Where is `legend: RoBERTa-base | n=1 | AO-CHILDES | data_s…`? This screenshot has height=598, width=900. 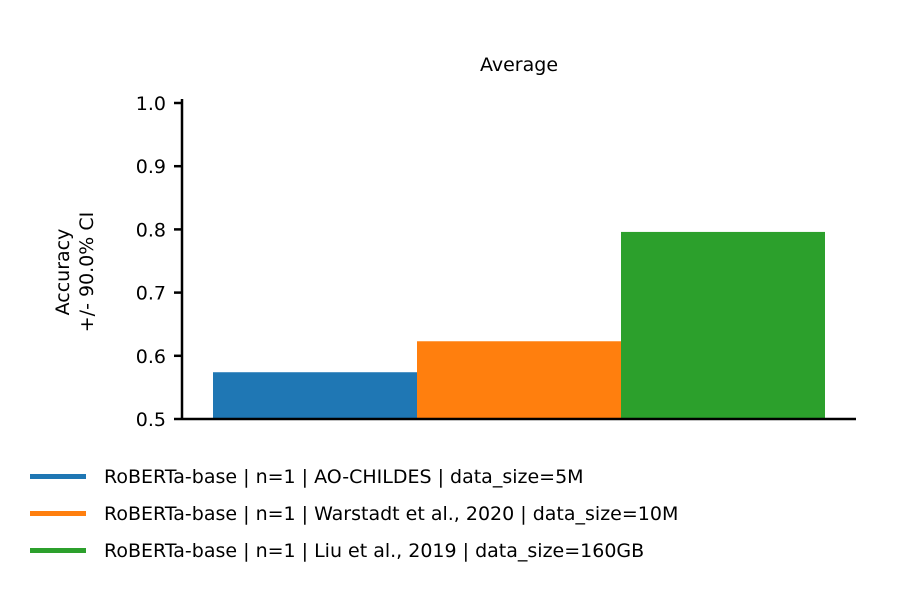
legend: RoBERTa-base | n=1 | AO-CHILDES | data_s… is located at coordinates (354, 513).